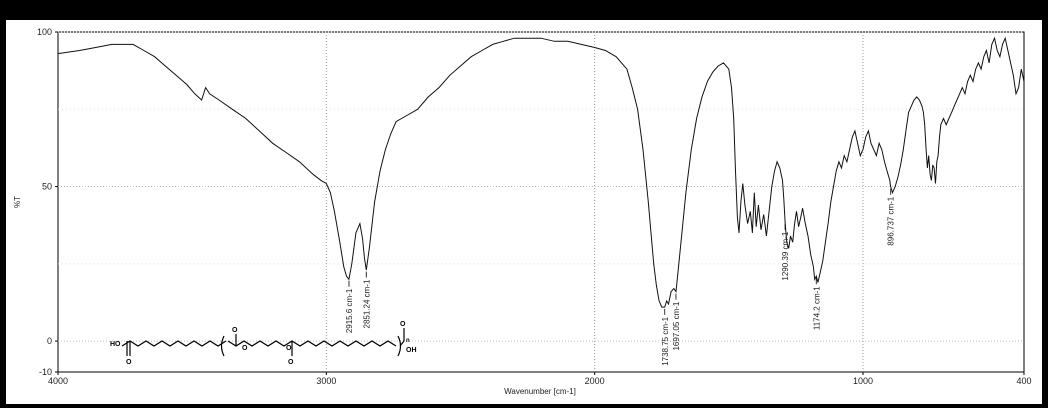 The image size is (1048, 408). I want to click on peak-label: 2851.24 cm-1, so click(366, 303).